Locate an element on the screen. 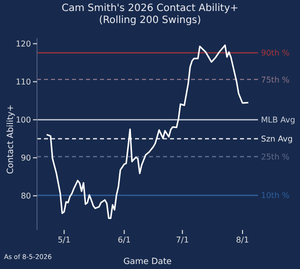  chart-subtitle: (Rolling 200 Swings) is located at coordinates (150, 21).